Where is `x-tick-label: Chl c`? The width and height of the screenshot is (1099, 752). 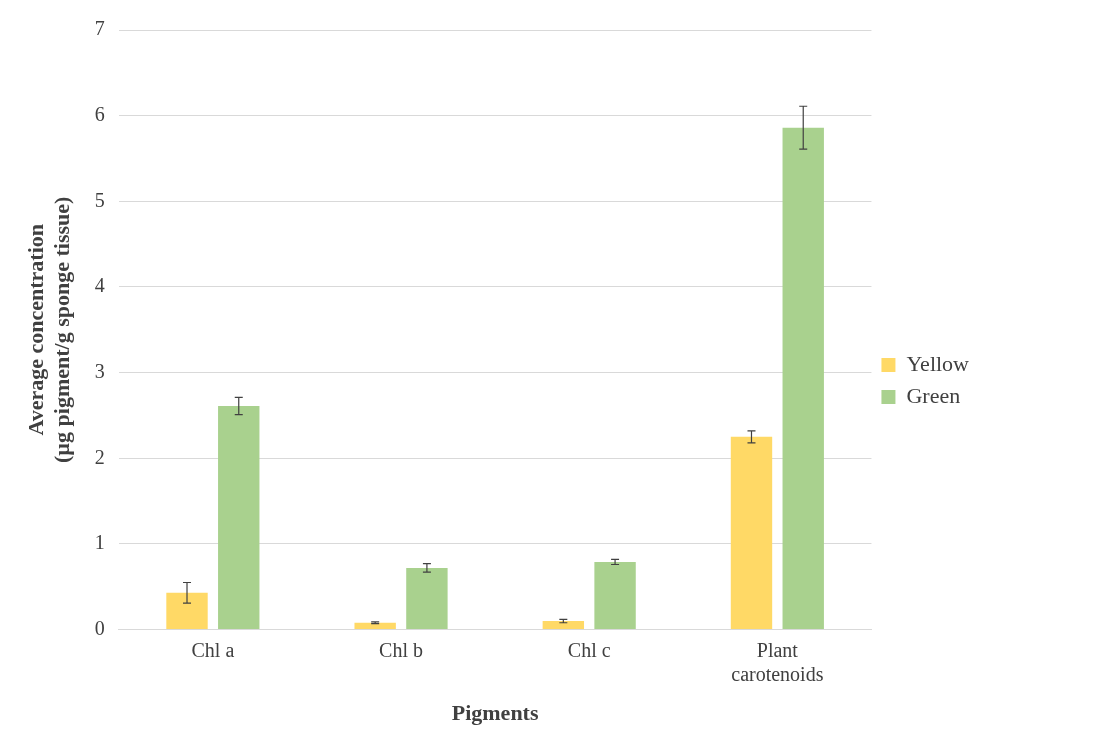
x-tick-label: Chl c is located at coordinates (589, 649).